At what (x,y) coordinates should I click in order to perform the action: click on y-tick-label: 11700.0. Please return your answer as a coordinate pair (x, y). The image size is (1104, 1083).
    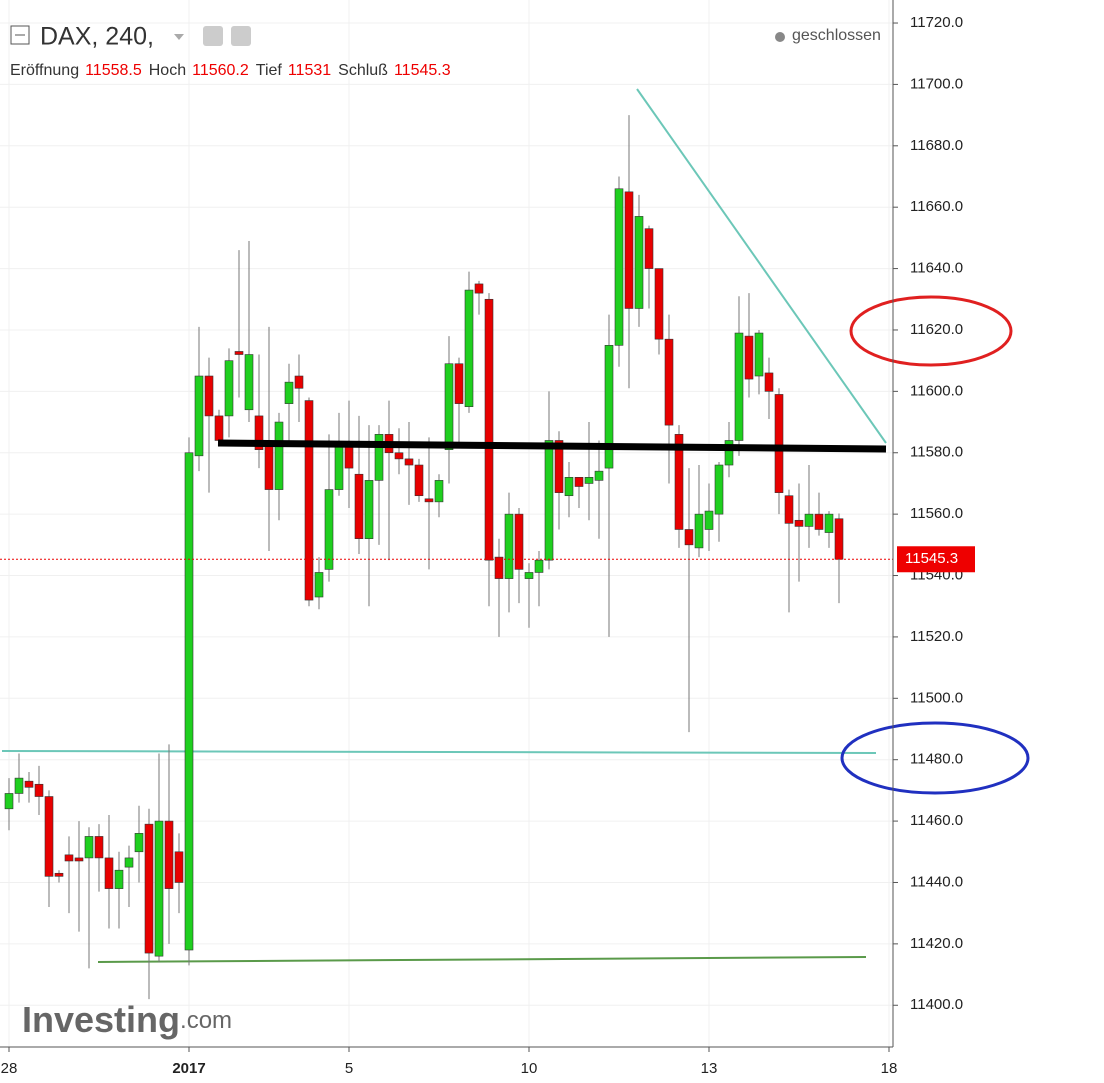
    Looking at the image, I should click on (936, 83).